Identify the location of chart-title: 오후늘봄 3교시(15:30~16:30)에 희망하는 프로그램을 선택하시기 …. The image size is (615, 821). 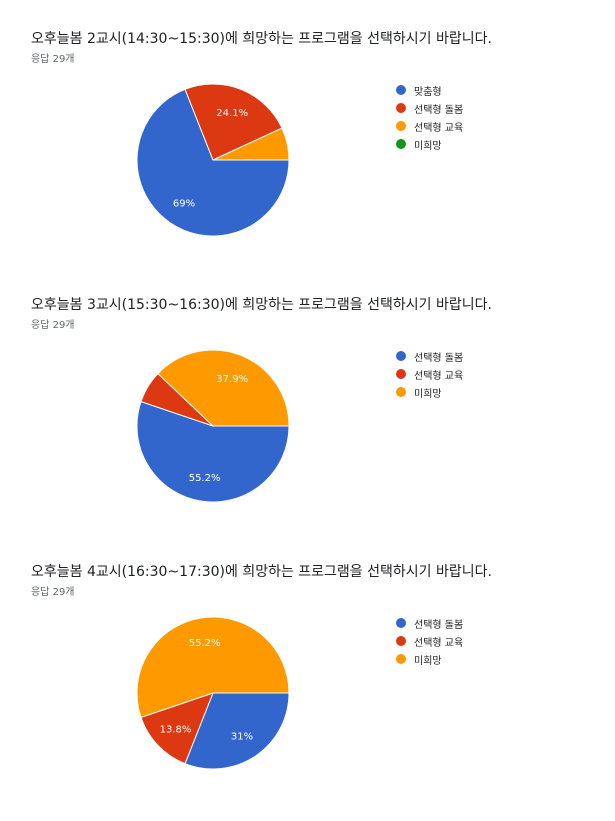
(261, 305).